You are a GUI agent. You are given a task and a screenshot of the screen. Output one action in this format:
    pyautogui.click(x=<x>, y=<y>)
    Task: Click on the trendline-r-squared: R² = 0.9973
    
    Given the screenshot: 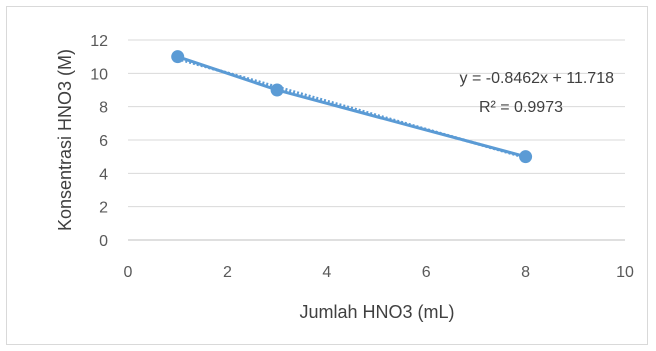 What is the action you would take?
    pyautogui.click(x=521, y=107)
    